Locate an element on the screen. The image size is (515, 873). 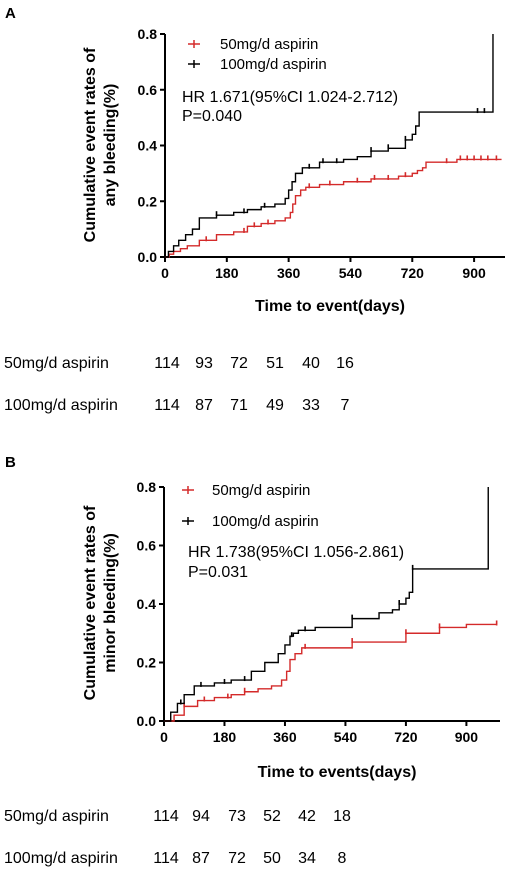
panel-a-hazard-ratio: HR 1.671(95%CI 1.024-2.712) is located at coordinates (290, 97).